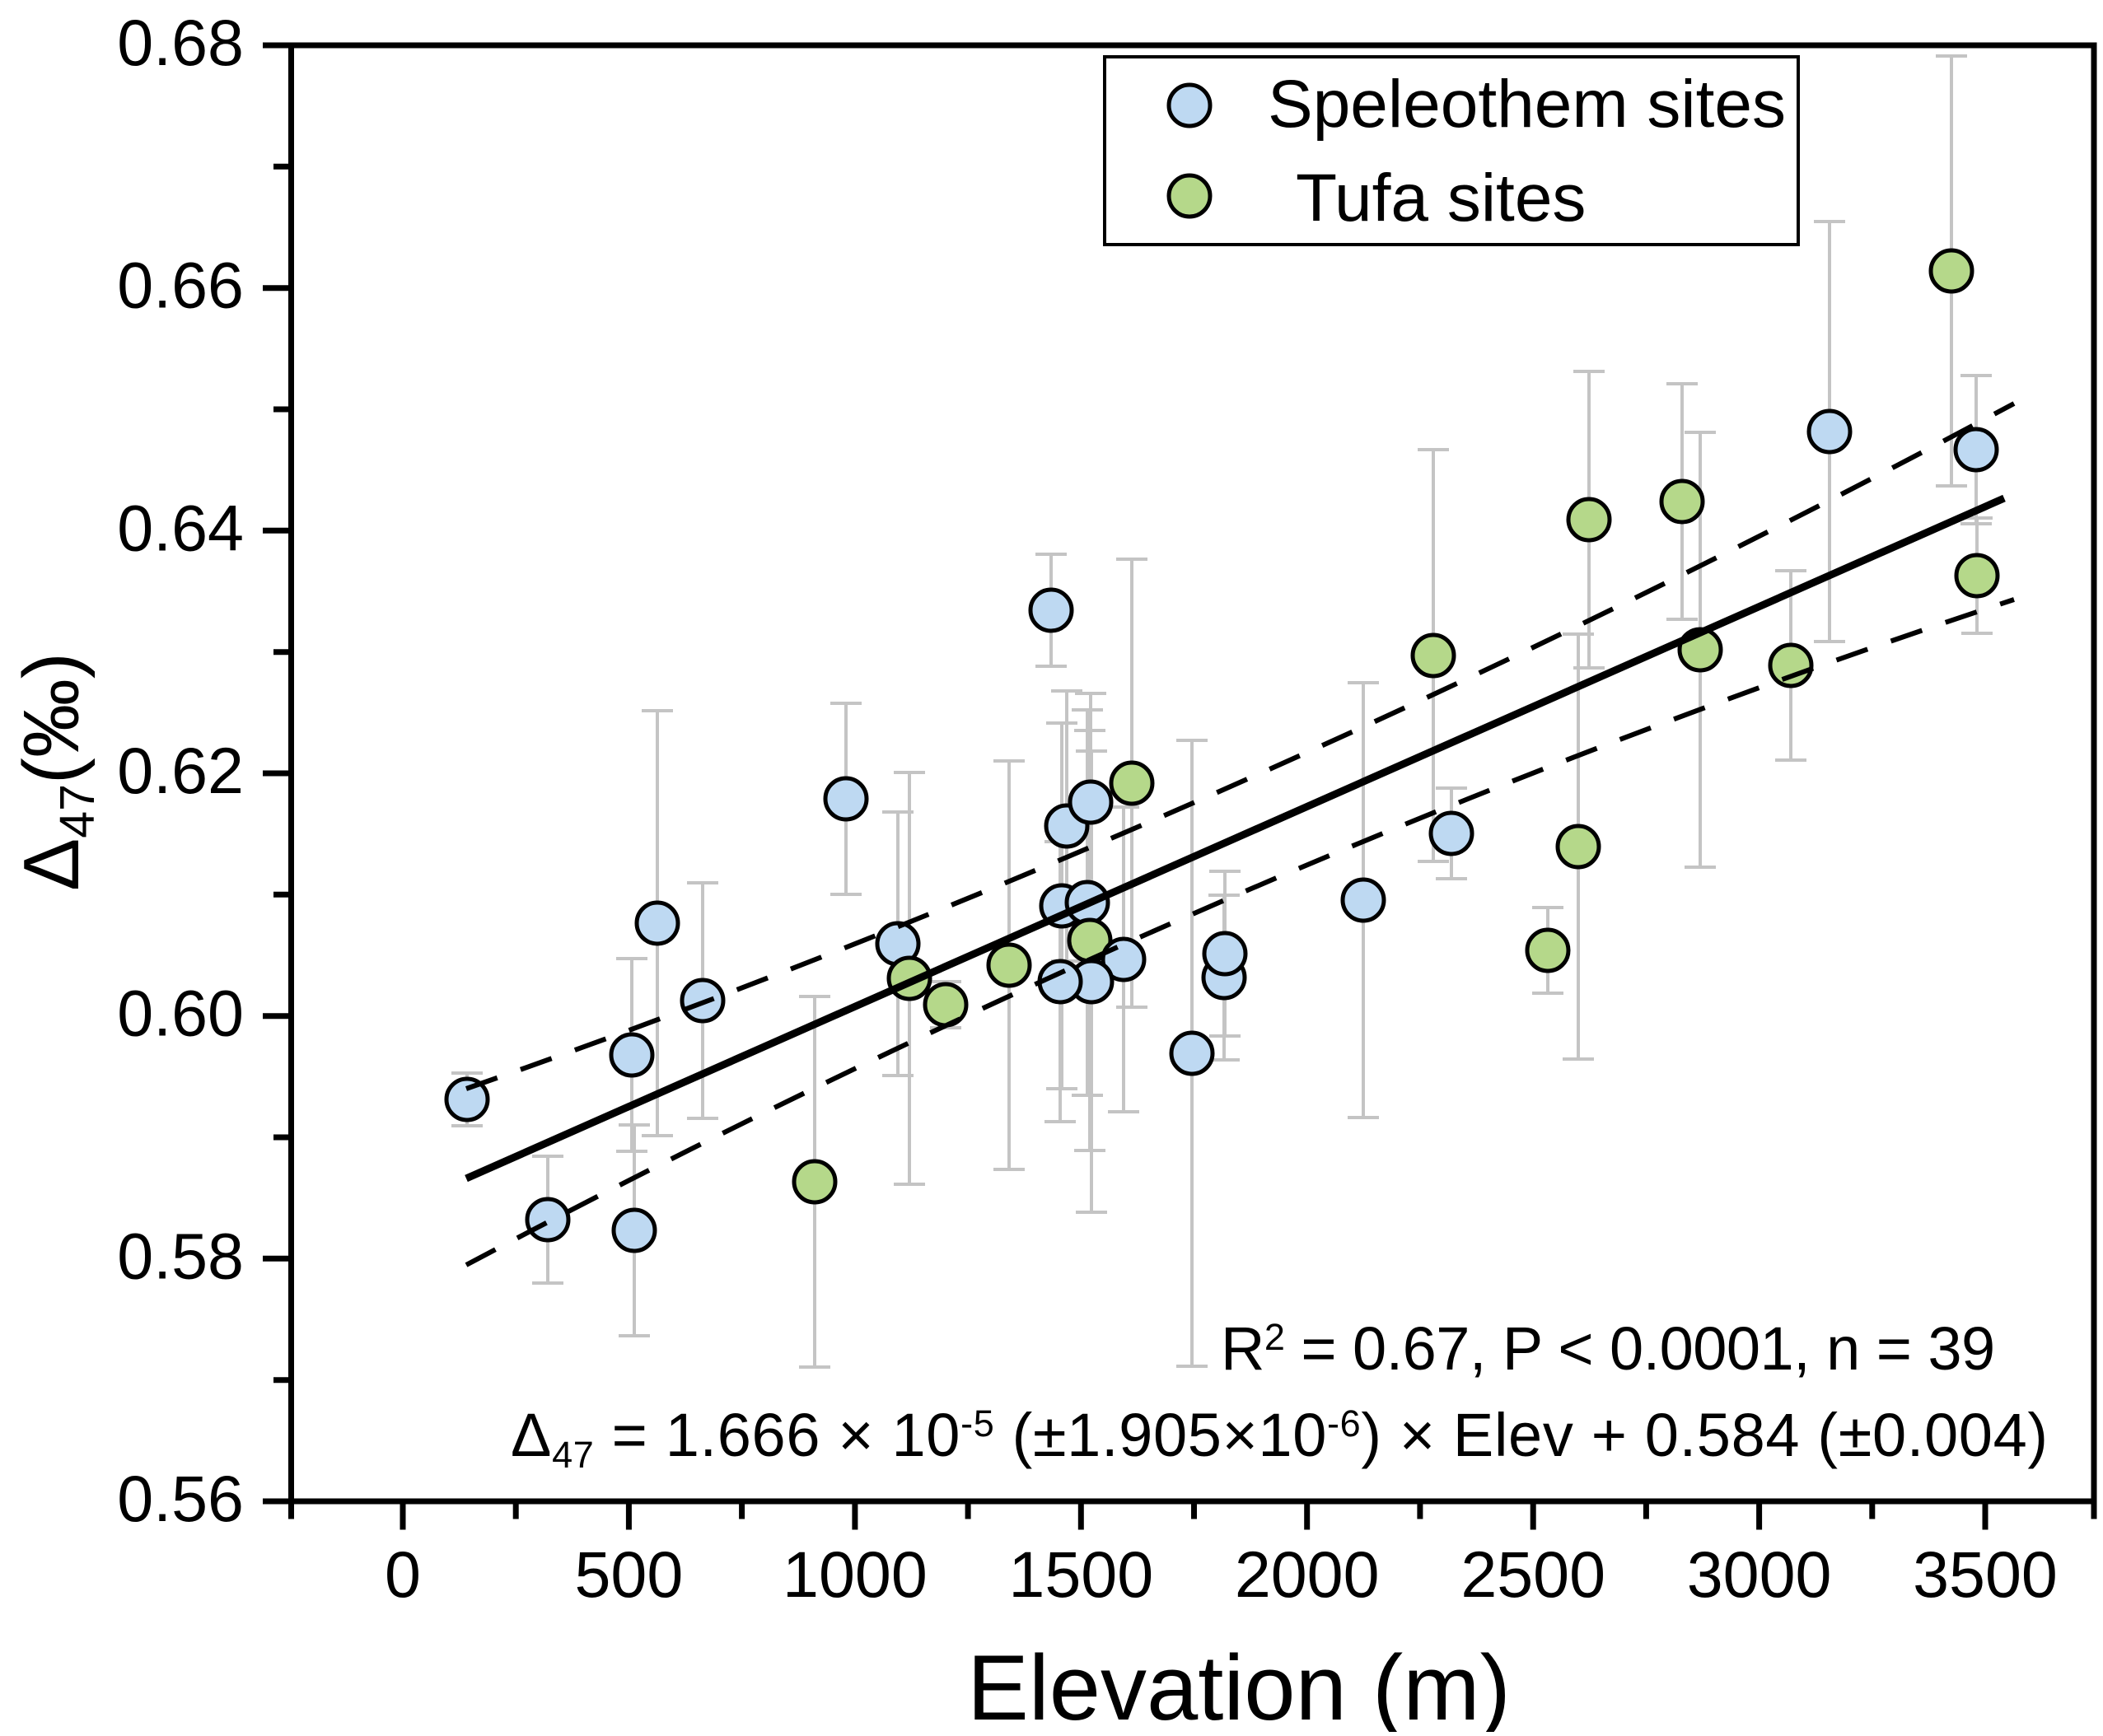 The height and width of the screenshot is (1736, 2103). Describe the element at coordinates (180, 527) in the screenshot. I see `svg-text: 0.64` at that location.